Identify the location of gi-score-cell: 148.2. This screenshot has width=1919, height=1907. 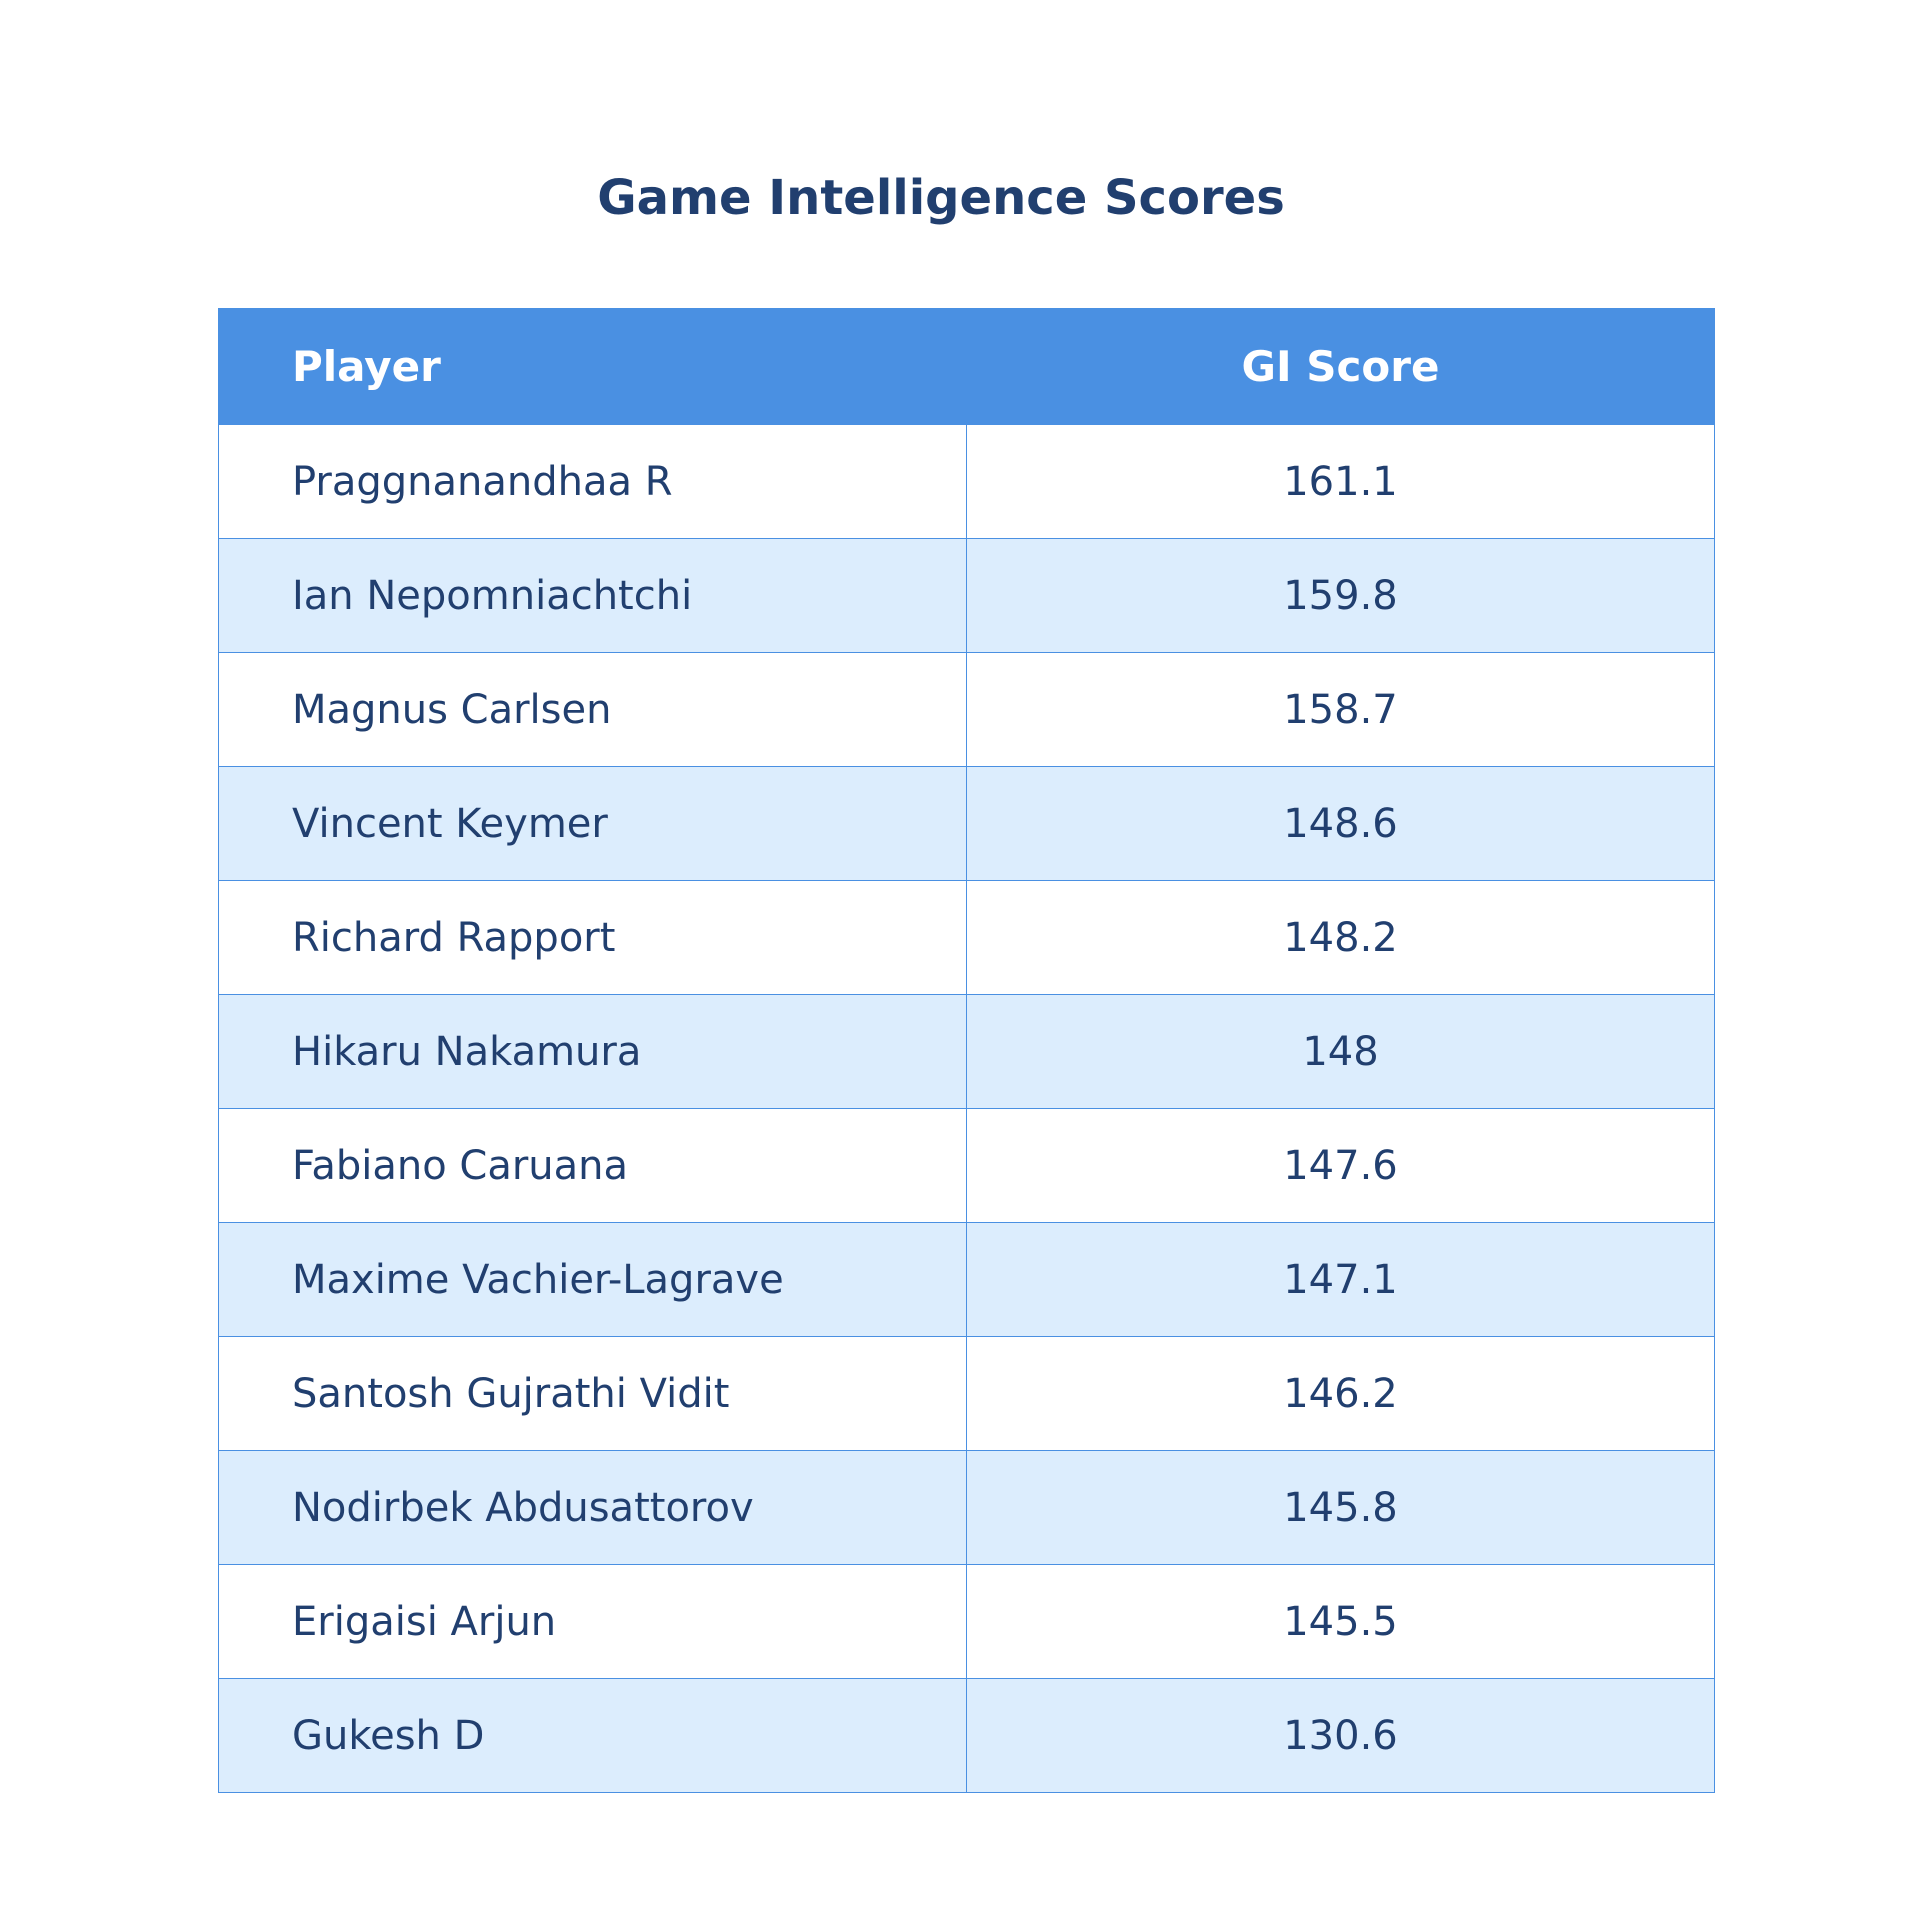
(1340, 937).